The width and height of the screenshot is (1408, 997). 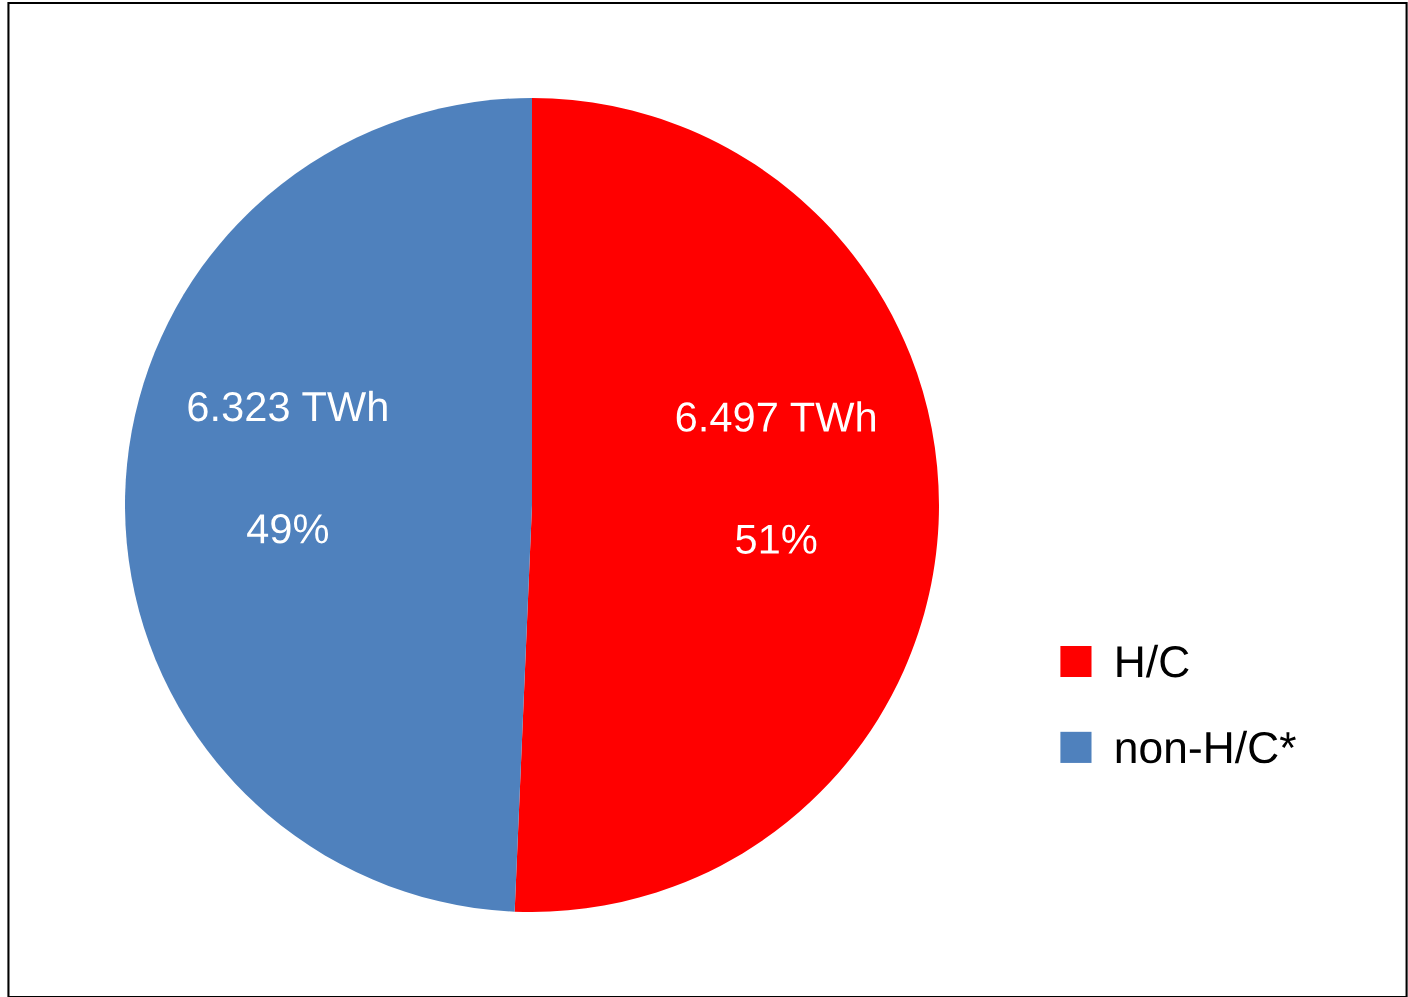 I want to click on data-label: 6.323 TWh, so click(x=287, y=406).